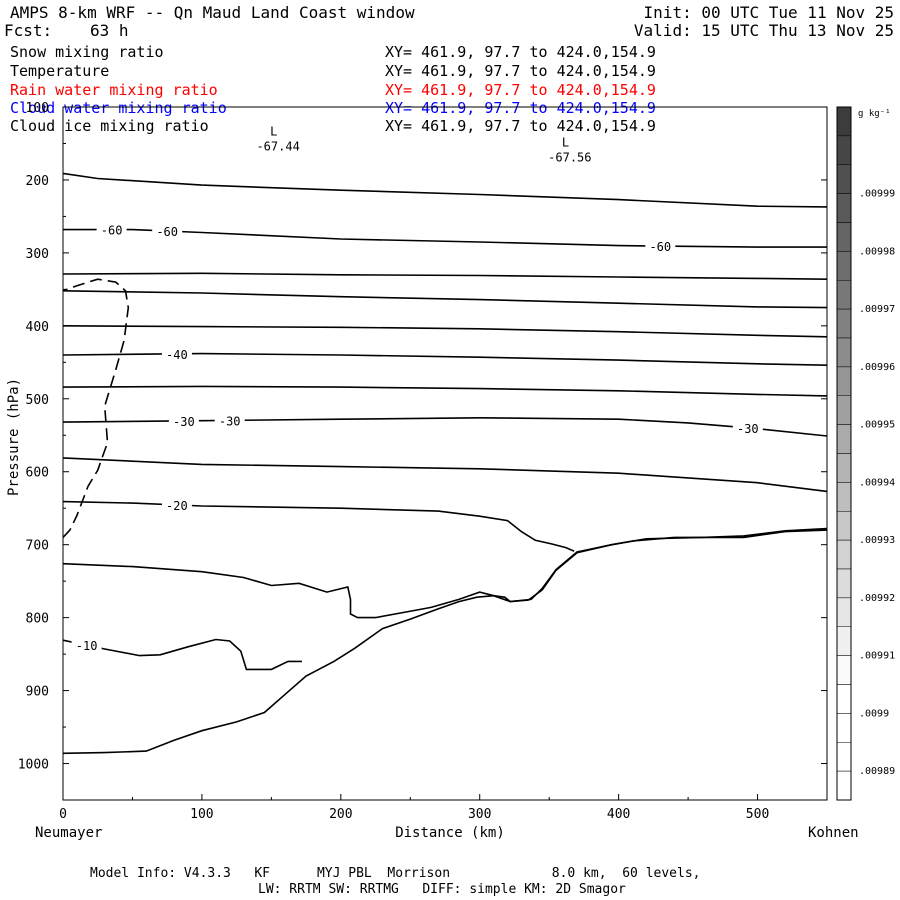 The height and width of the screenshot is (900, 900). I want to click on y-tick-label: 1000, so click(33, 765).